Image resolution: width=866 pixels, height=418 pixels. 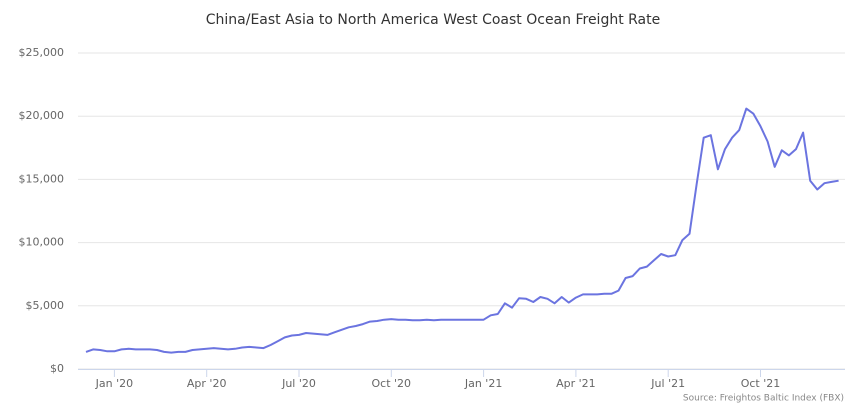 What do you see at coordinates (298, 383) in the screenshot?
I see `x-tick-label: Jul '20` at bounding box center [298, 383].